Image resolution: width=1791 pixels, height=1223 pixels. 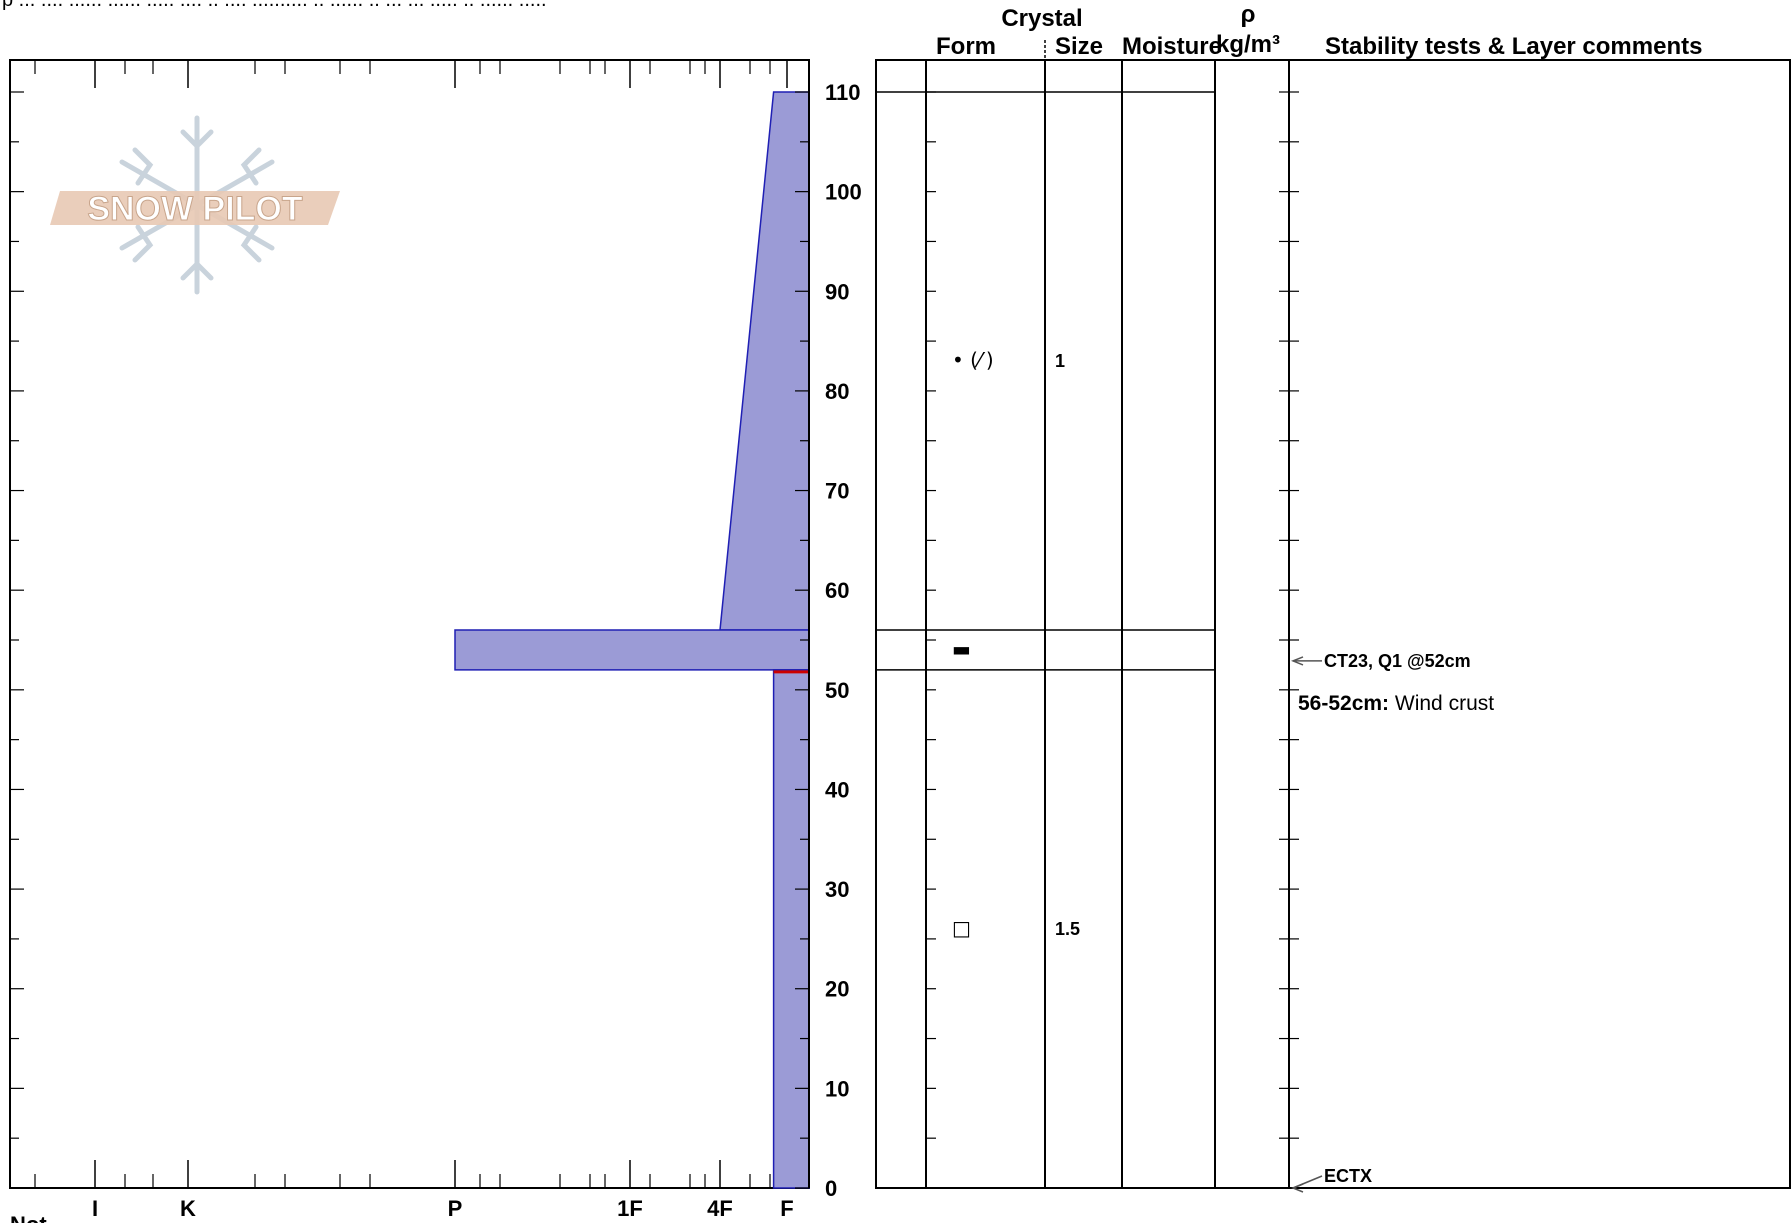 What do you see at coordinates (843, 192) in the screenshot?
I see `height-tick-label: 100` at bounding box center [843, 192].